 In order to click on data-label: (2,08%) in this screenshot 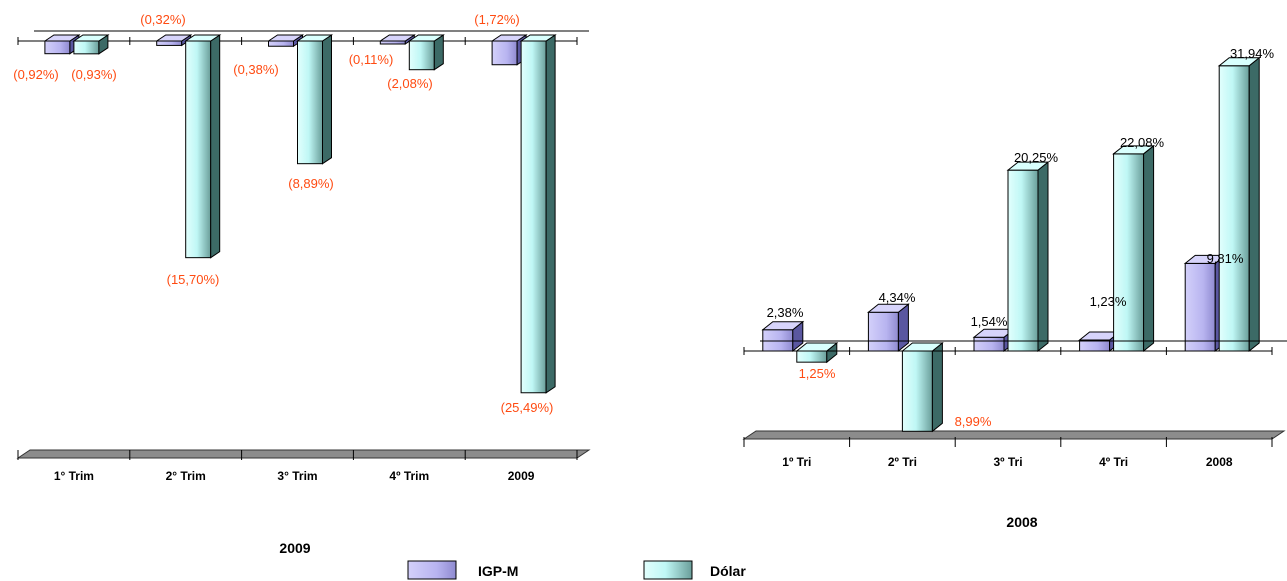, I will do `click(410, 83)`.